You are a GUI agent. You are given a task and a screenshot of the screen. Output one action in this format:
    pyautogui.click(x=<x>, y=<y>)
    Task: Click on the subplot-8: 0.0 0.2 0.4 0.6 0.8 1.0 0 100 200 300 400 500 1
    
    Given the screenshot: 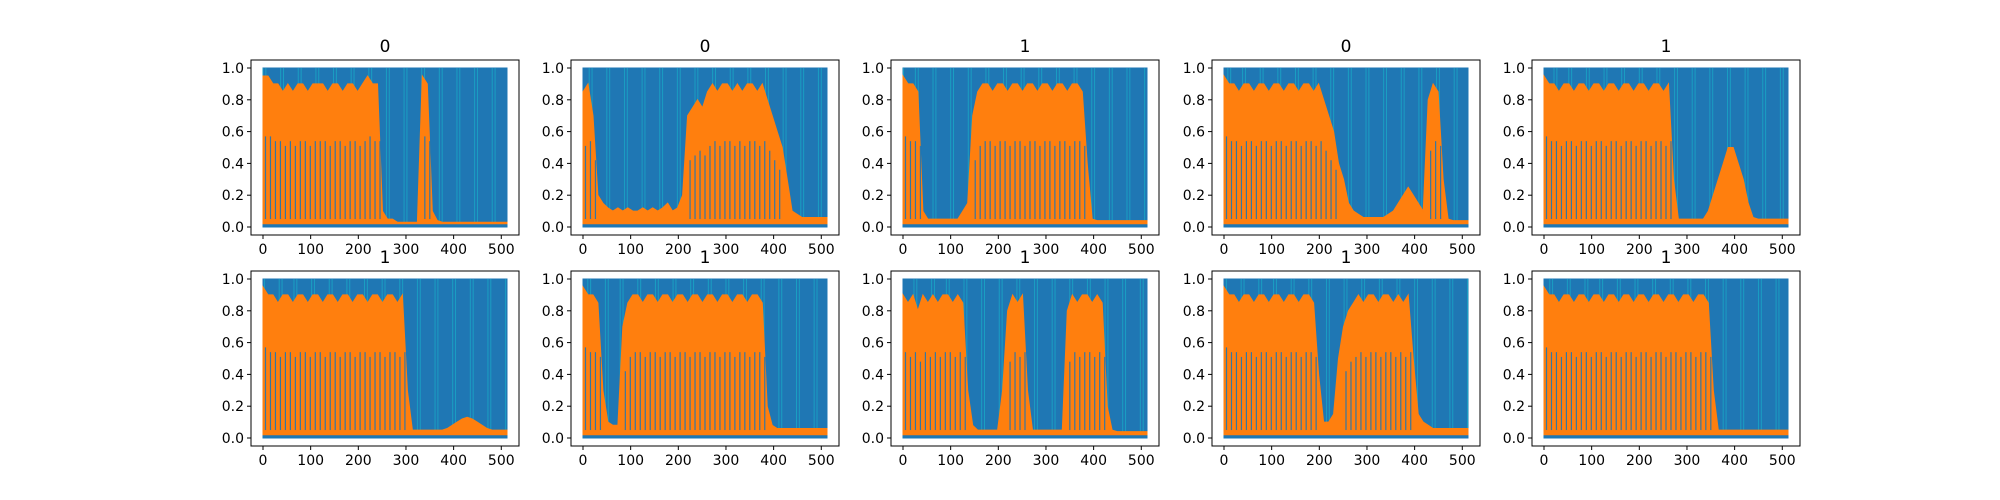 What is the action you would take?
    pyautogui.click(x=1011, y=358)
    